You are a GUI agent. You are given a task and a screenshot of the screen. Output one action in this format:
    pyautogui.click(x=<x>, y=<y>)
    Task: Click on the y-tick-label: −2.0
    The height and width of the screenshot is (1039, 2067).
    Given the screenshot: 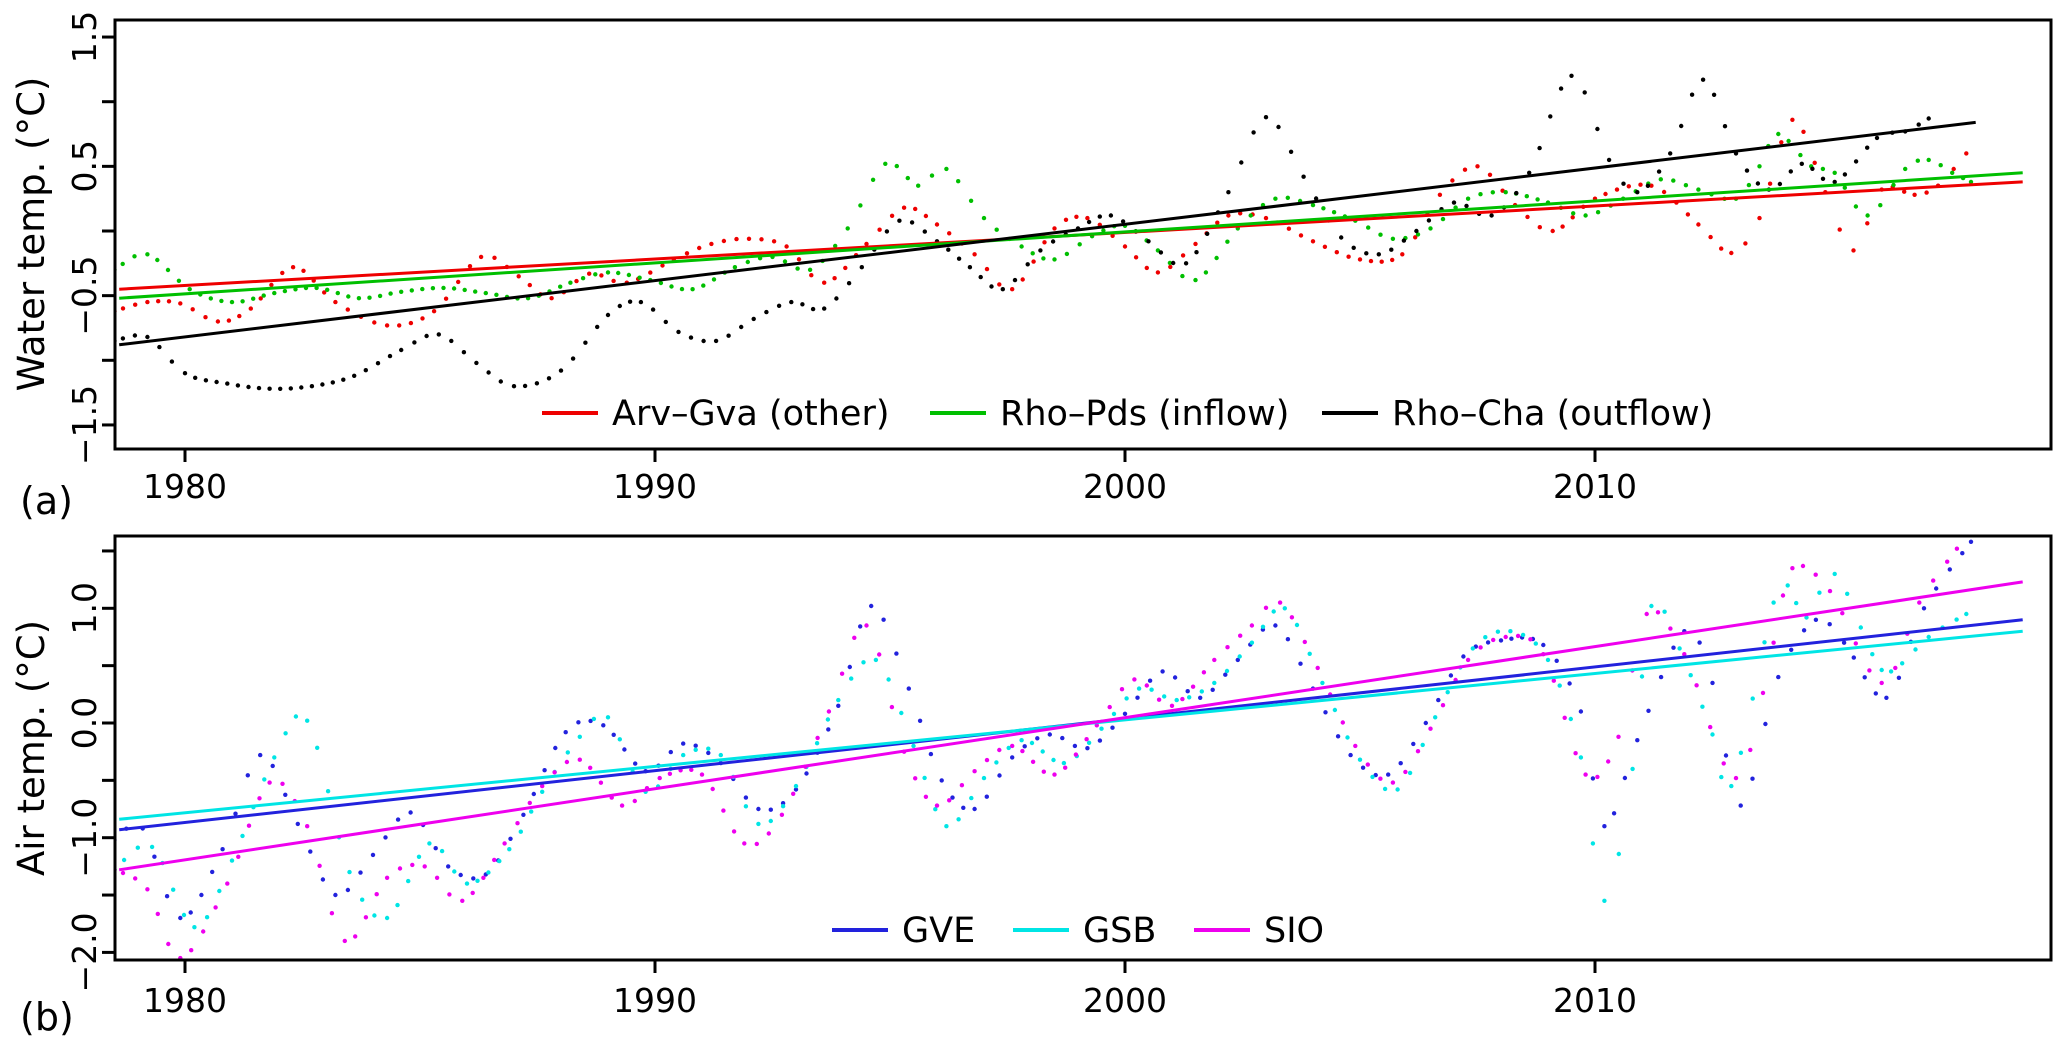 What is the action you would take?
    pyautogui.click(x=84, y=952)
    